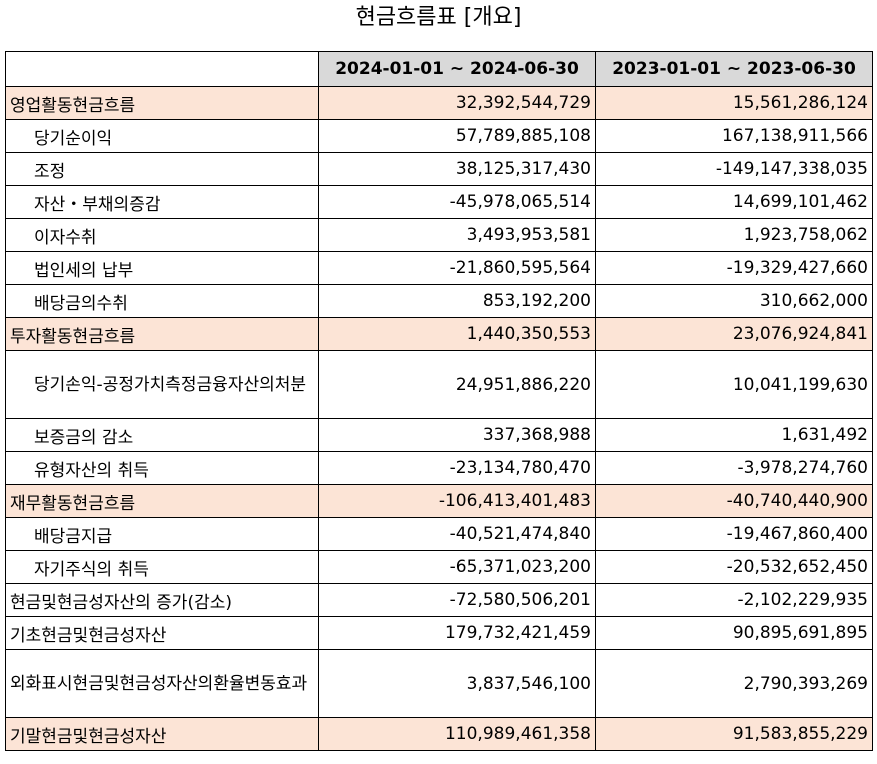 The height and width of the screenshot is (764, 877). What do you see at coordinates (734, 600) in the screenshot?
I see `value-2023: -2,102,229,935` at bounding box center [734, 600].